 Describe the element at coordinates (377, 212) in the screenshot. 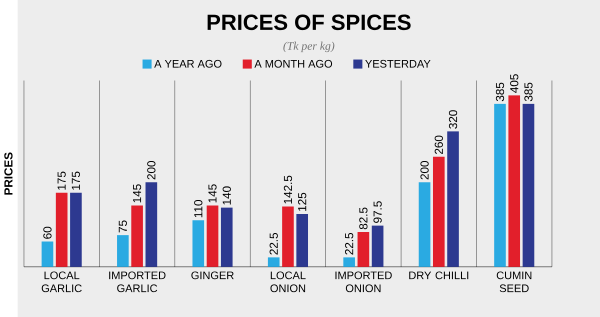

I see `data-label: 97.5` at that location.